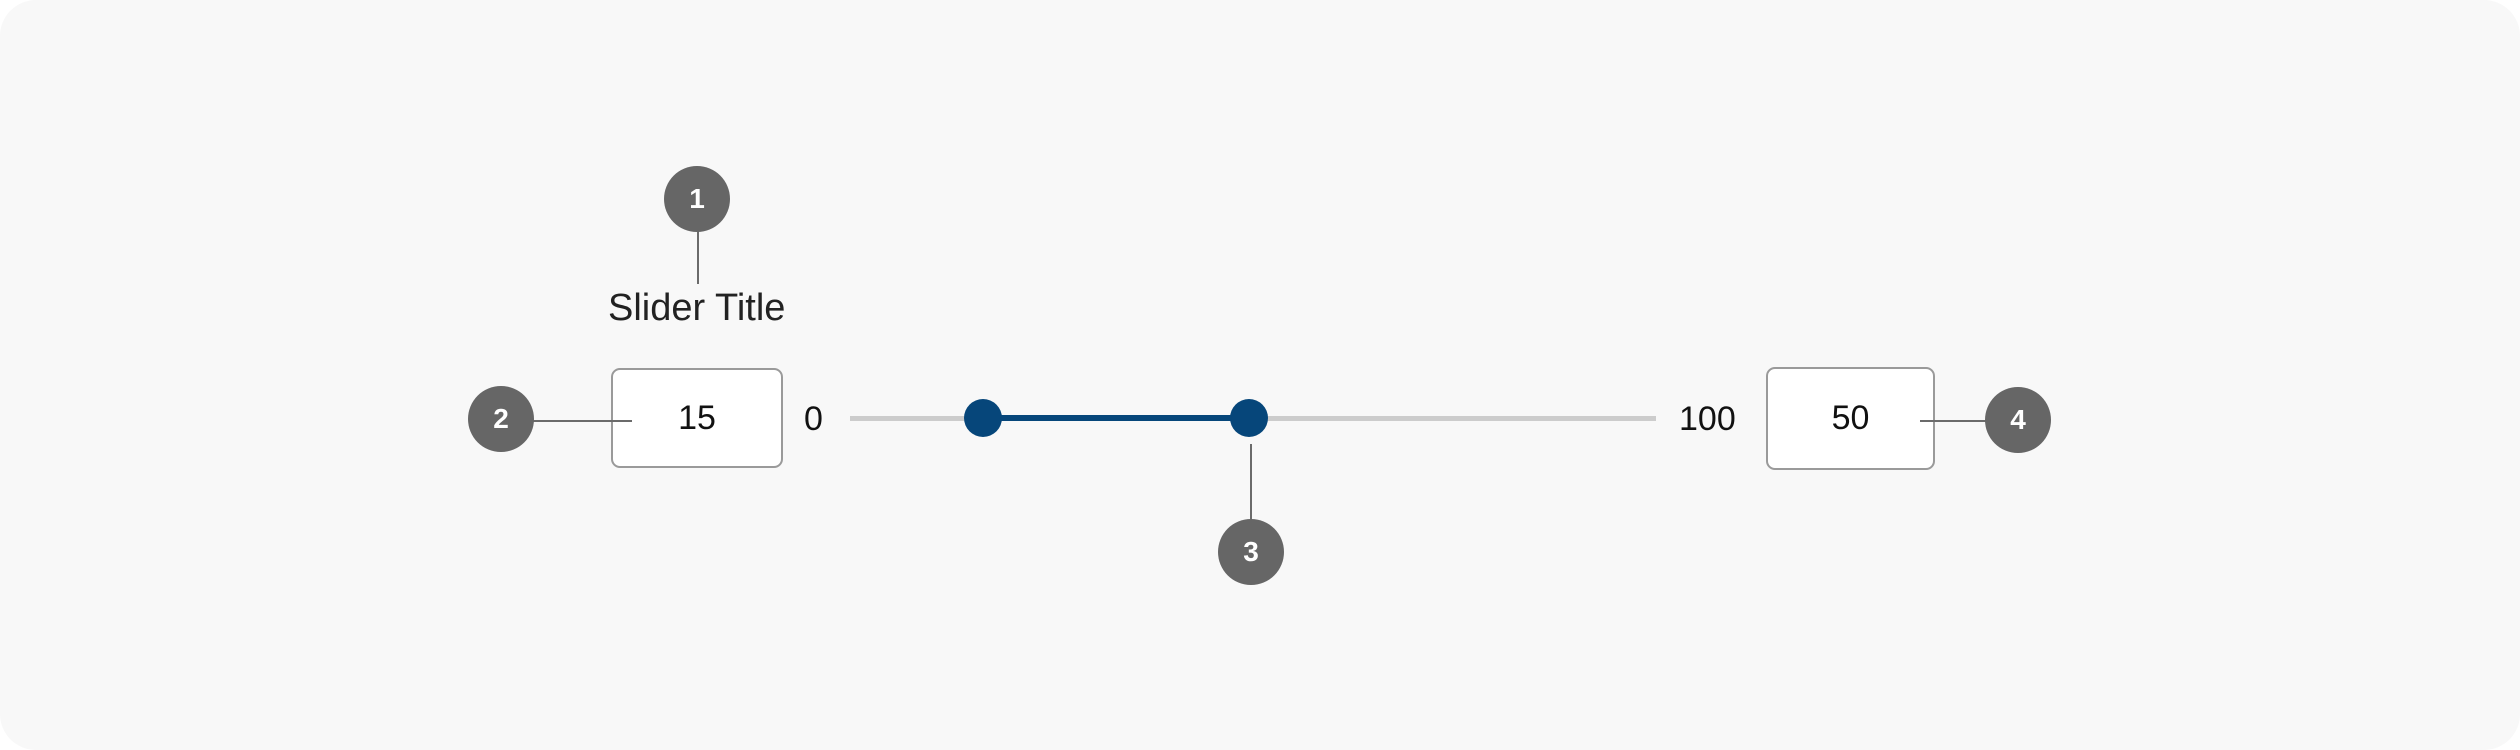 This screenshot has width=2520, height=750. What do you see at coordinates (1251, 552) in the screenshot?
I see `callout-marker-3: 3` at bounding box center [1251, 552].